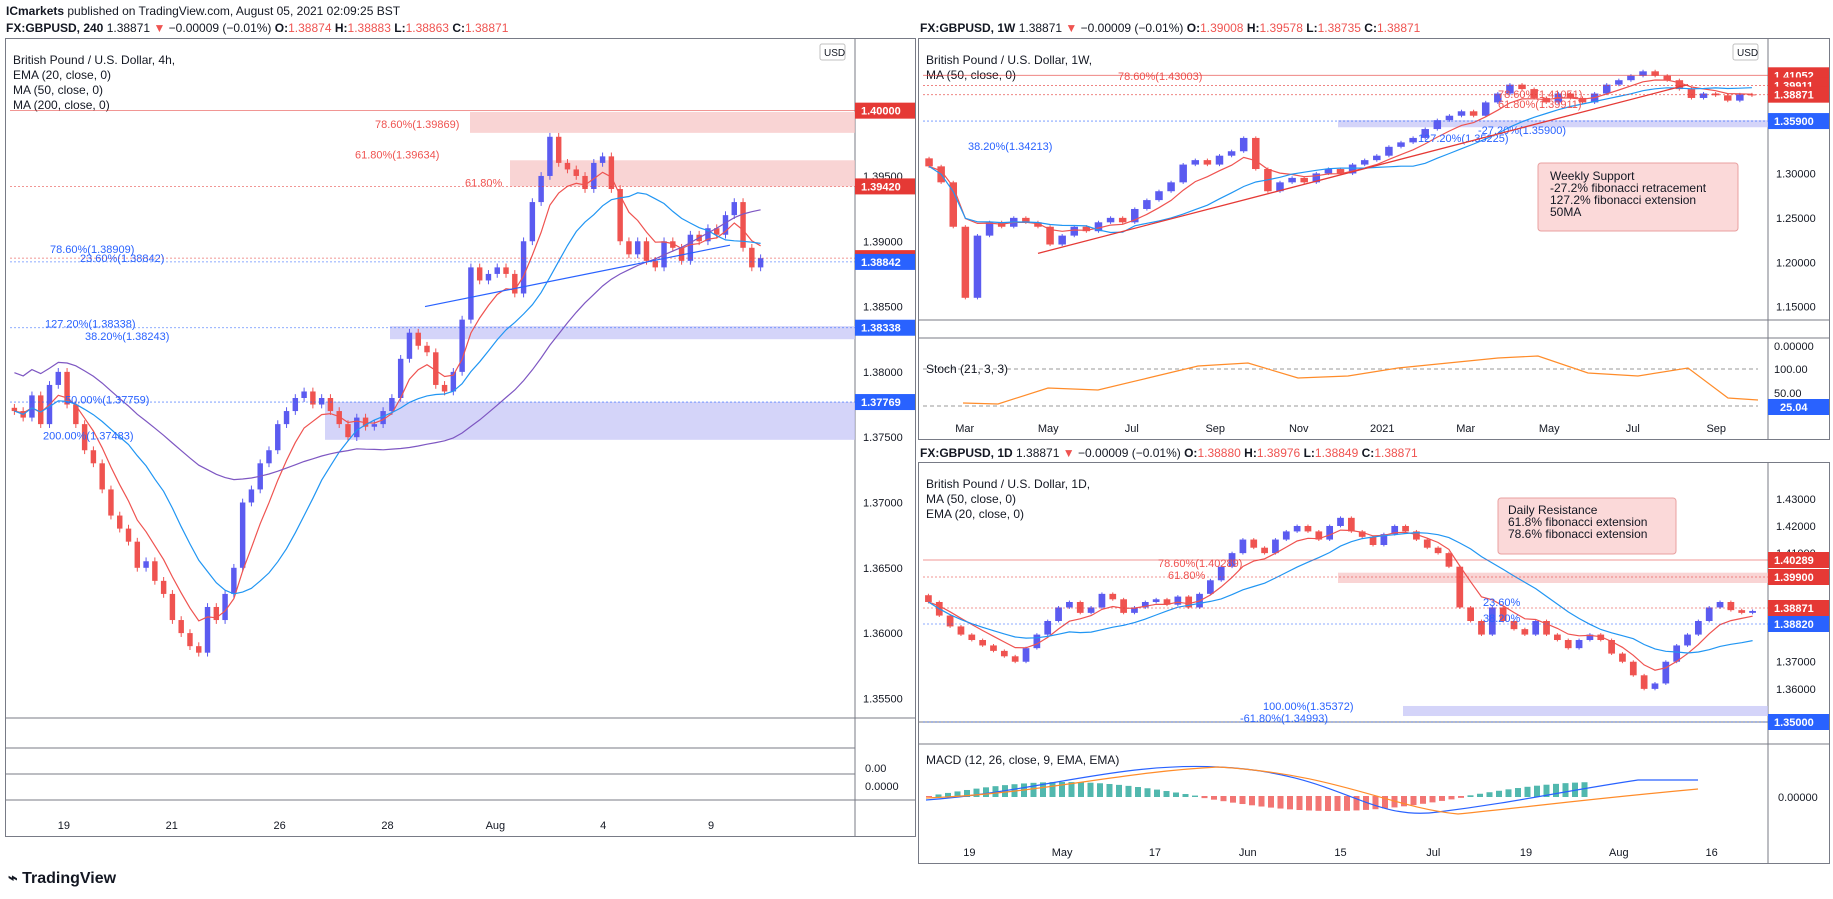 The width and height of the screenshot is (1833, 899). Describe the element at coordinates (1284, 719) in the screenshot. I see `fib-label-5: -61.80%(1.34993)` at that location.